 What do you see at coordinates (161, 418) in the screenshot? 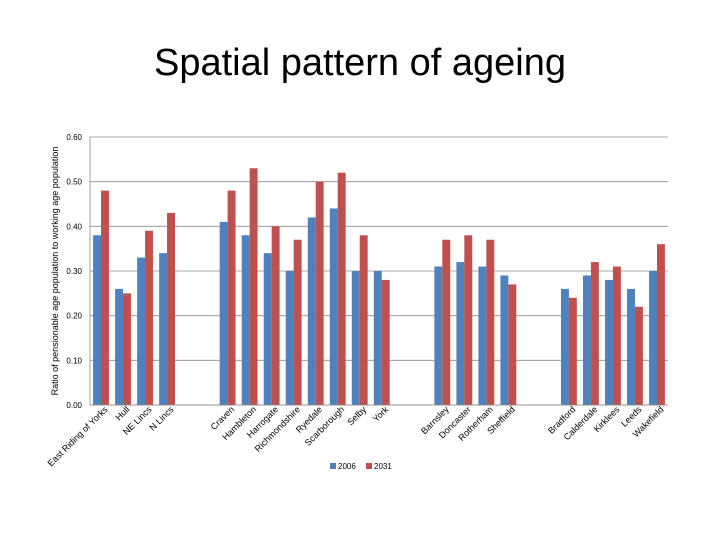
I see `x-tick-label: N Lincs` at bounding box center [161, 418].